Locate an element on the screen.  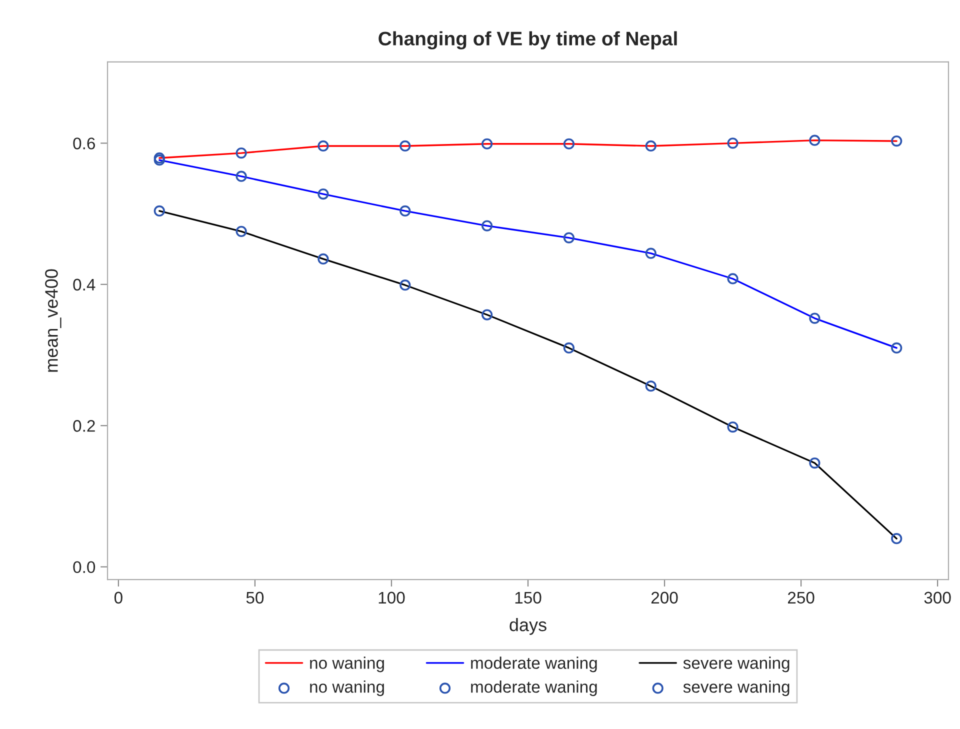
x-tick-label: 300 is located at coordinates (937, 598).